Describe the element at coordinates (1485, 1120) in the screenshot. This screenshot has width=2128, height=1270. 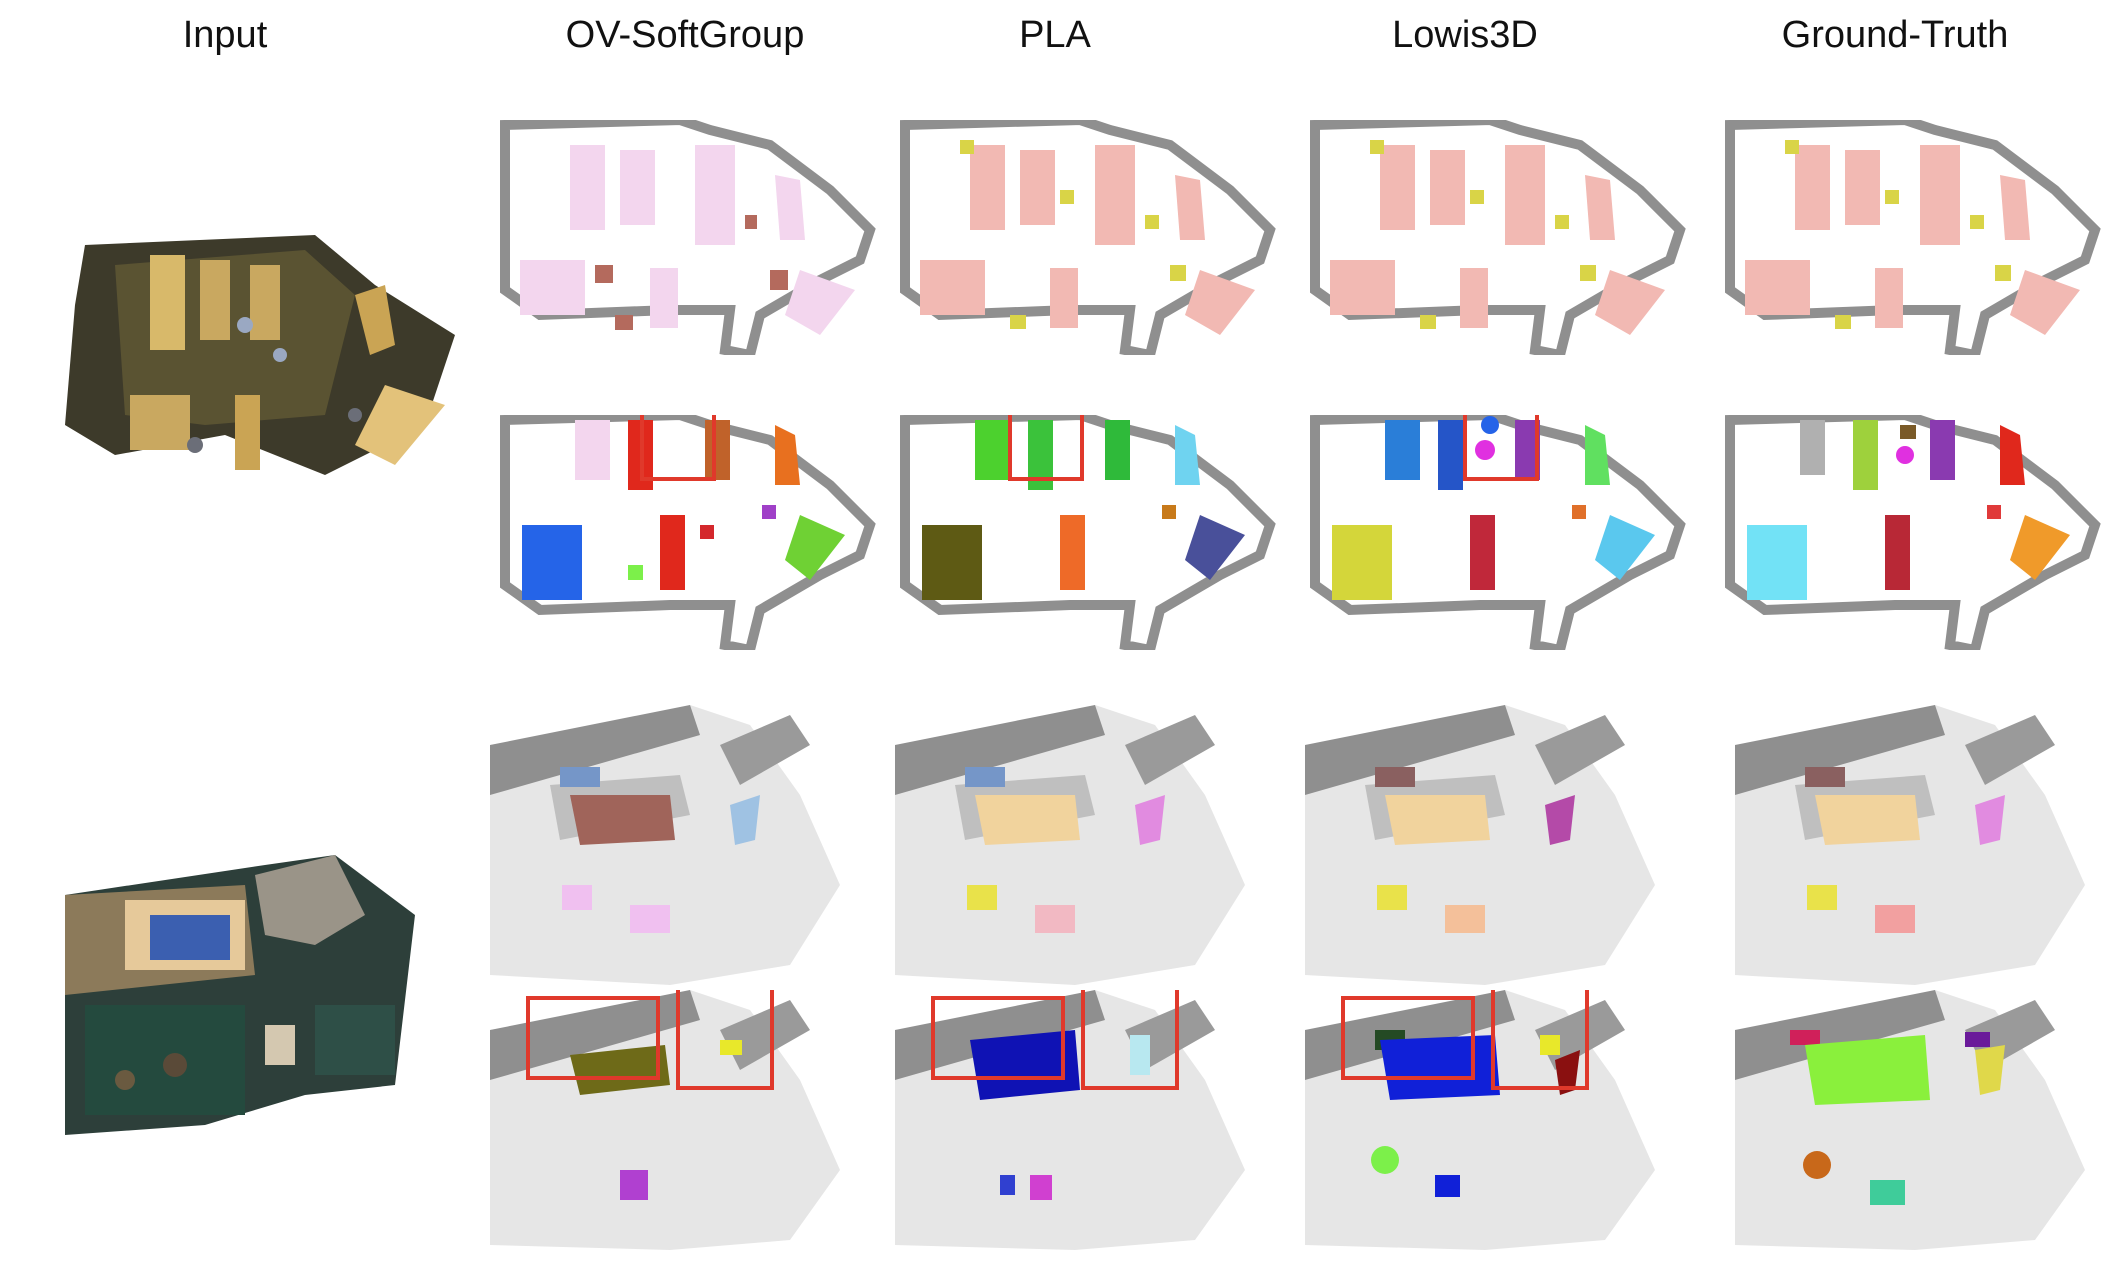
I see `scene2-lowis3d-instance` at that location.